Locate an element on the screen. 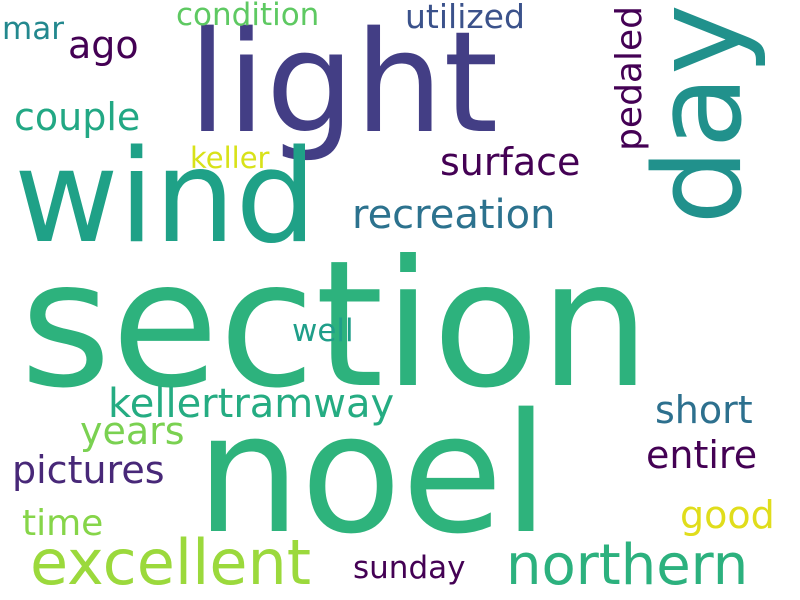 Image resolution: width=800 pixels, height=600 pixels. word-excellent: excellent is located at coordinates (171, 562).